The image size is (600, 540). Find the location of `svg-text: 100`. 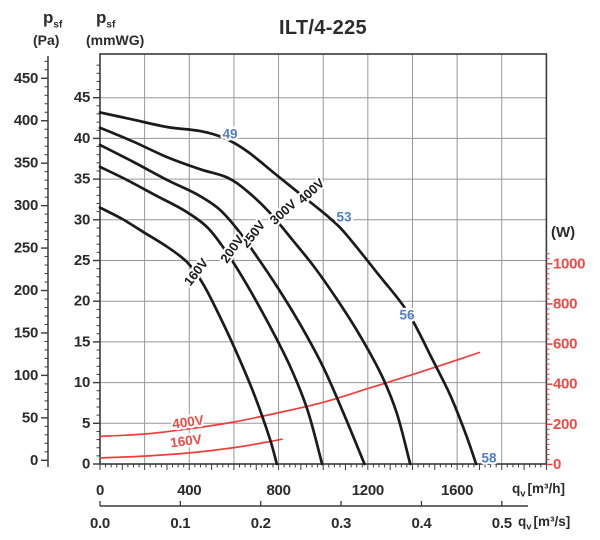

svg-text: 100 is located at coordinates (26, 375).